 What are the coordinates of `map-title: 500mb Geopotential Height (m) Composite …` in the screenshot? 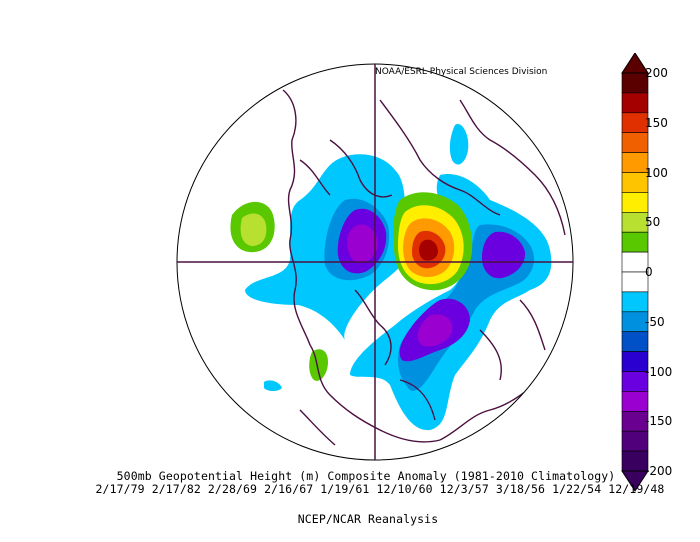 It's located at (366, 476).